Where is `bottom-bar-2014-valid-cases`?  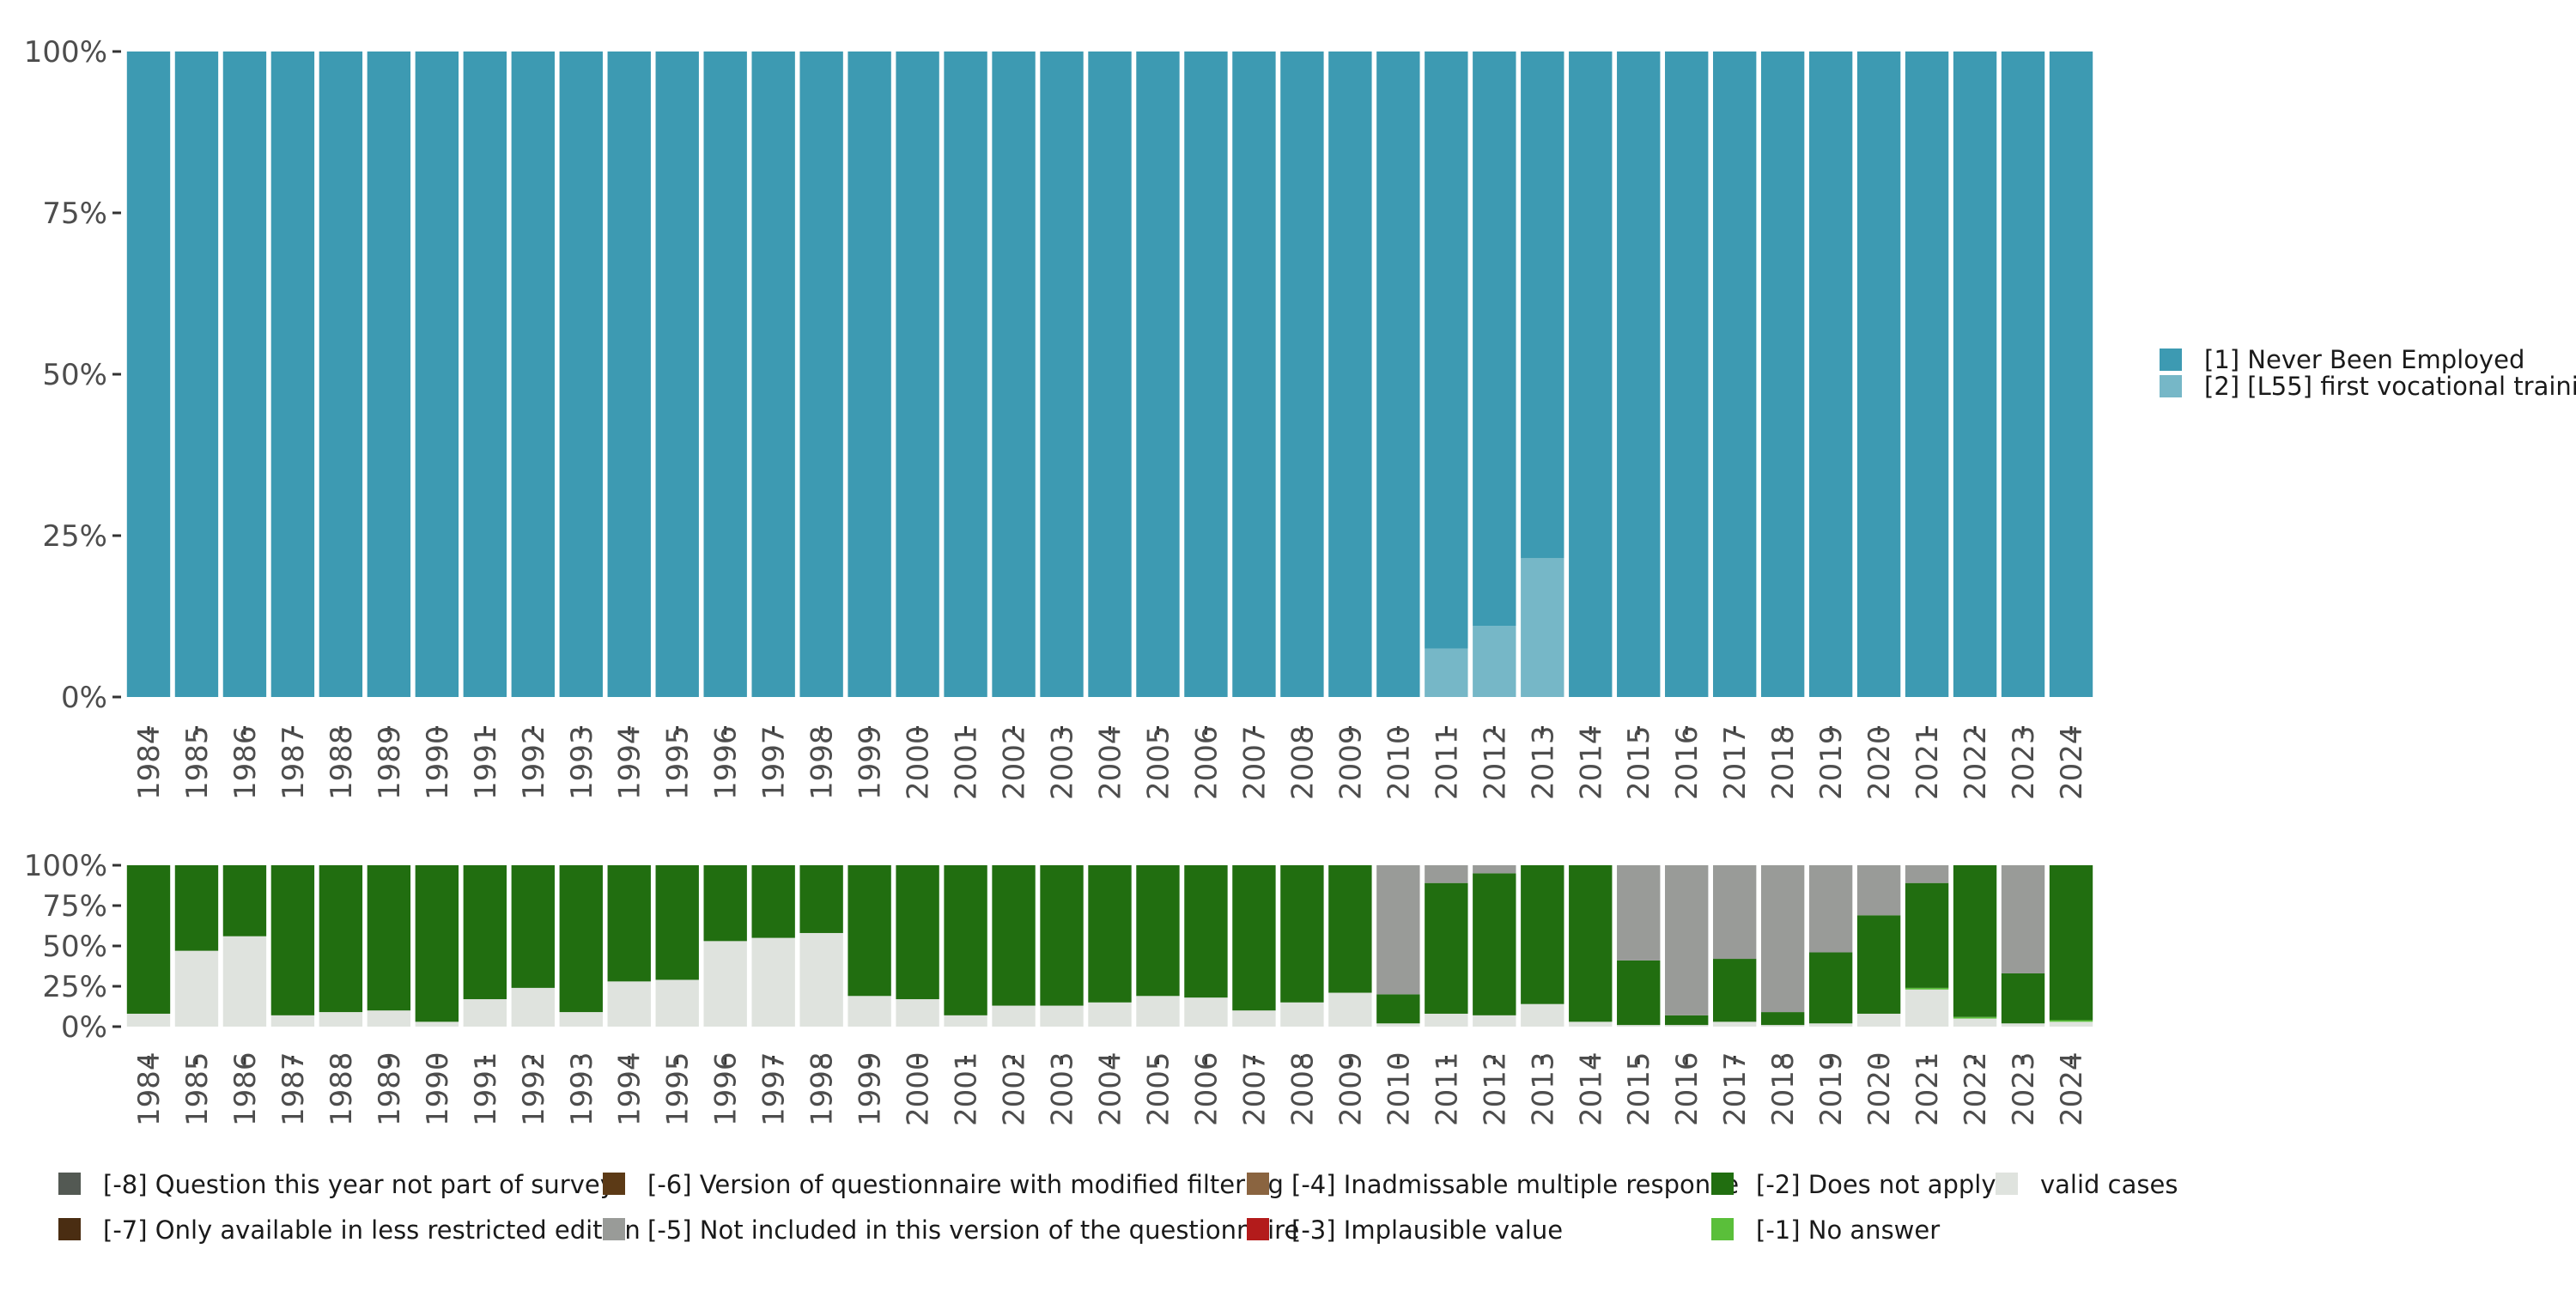
bottom-bar-2014-valid-cases is located at coordinates (1591, 1024).